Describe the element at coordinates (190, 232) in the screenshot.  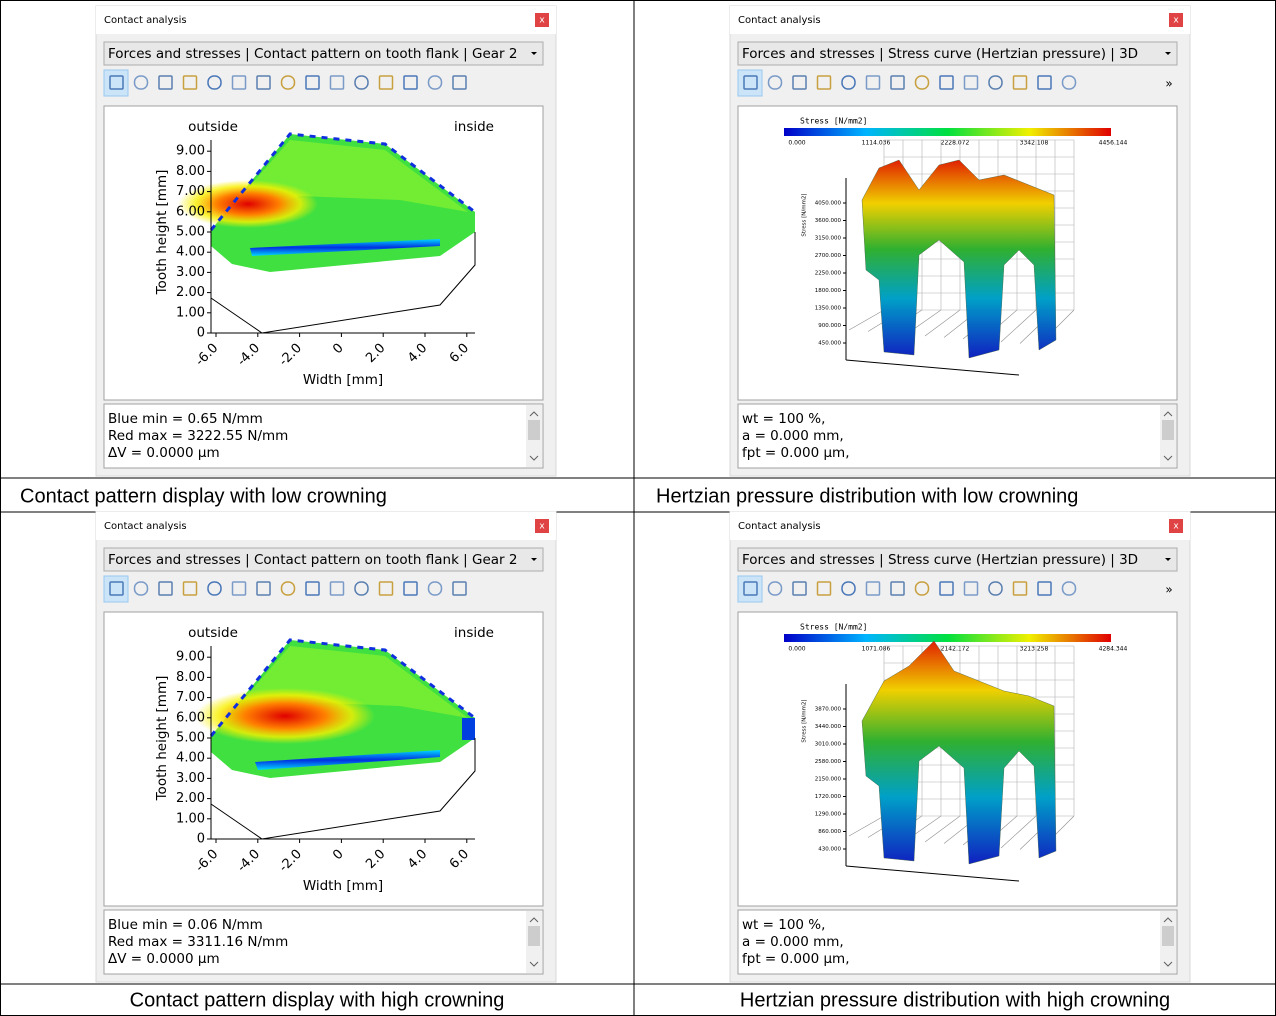
I see `y-tick-label: 5.00` at that location.